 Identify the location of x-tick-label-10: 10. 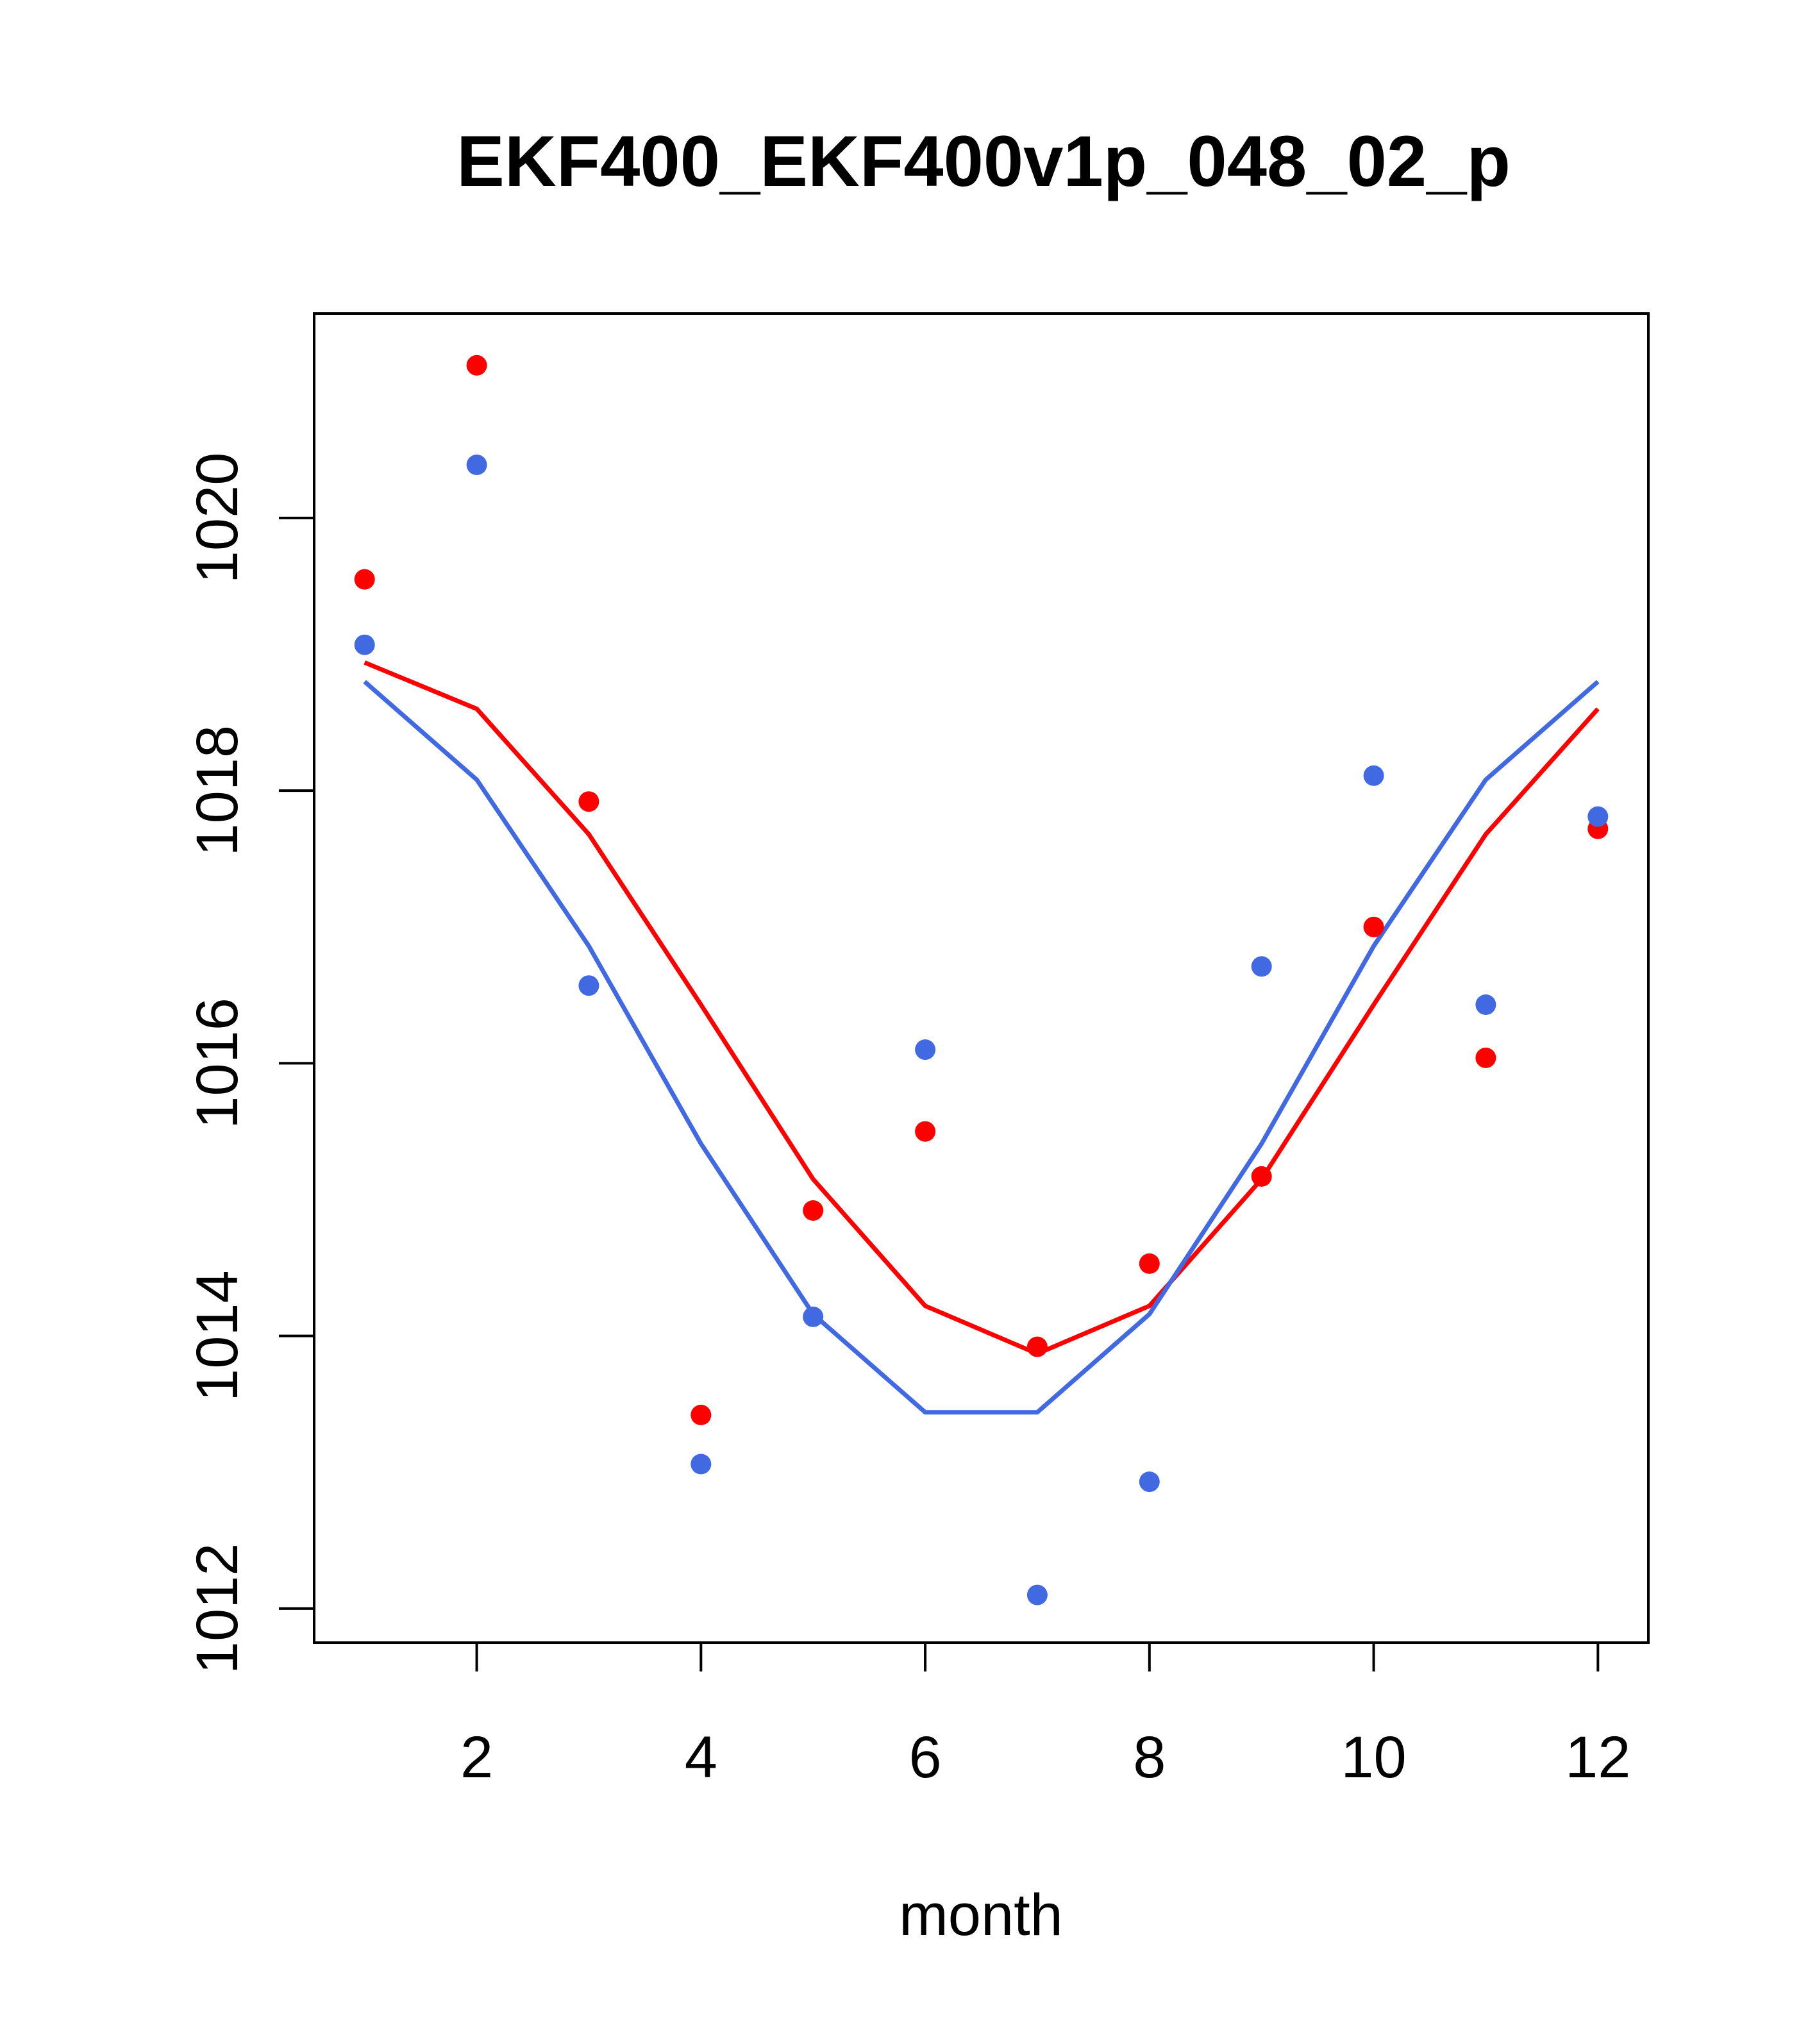
(1374, 1757).